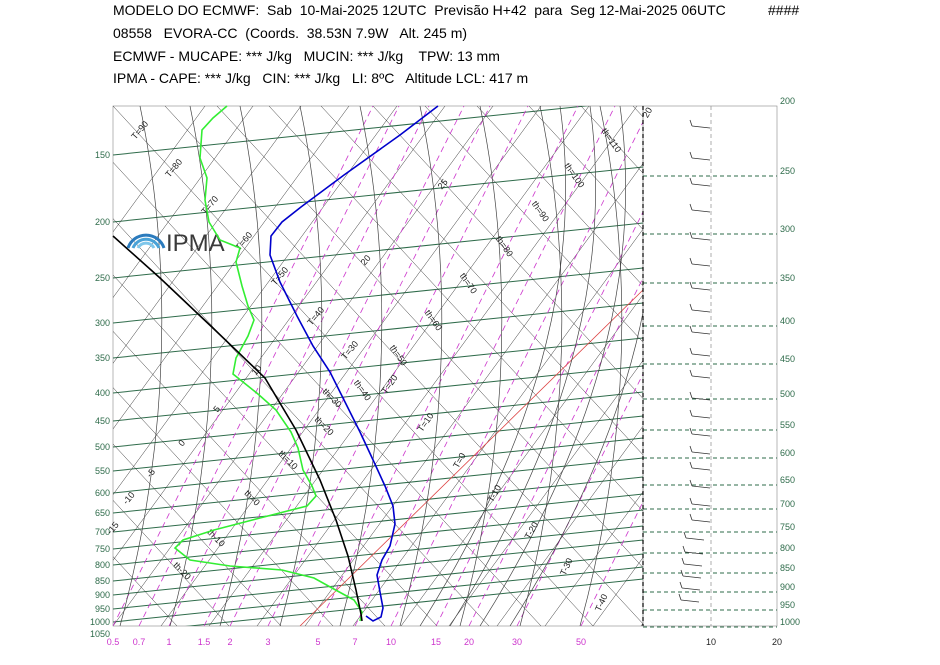 This screenshot has height=665, width=940. Describe the element at coordinates (784, 10) in the screenshot. I see `header-line-1-right: ####` at that location.